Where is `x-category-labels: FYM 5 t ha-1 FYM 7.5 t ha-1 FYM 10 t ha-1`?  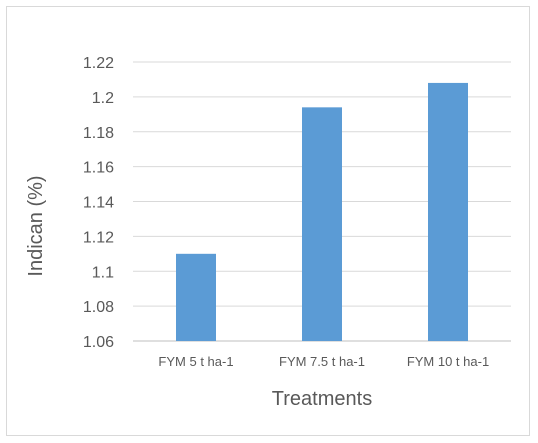 x-category-labels: FYM 5 t ha-1 FYM 7.5 t ha-1 FYM 10 t ha-1 is located at coordinates (323, 361).